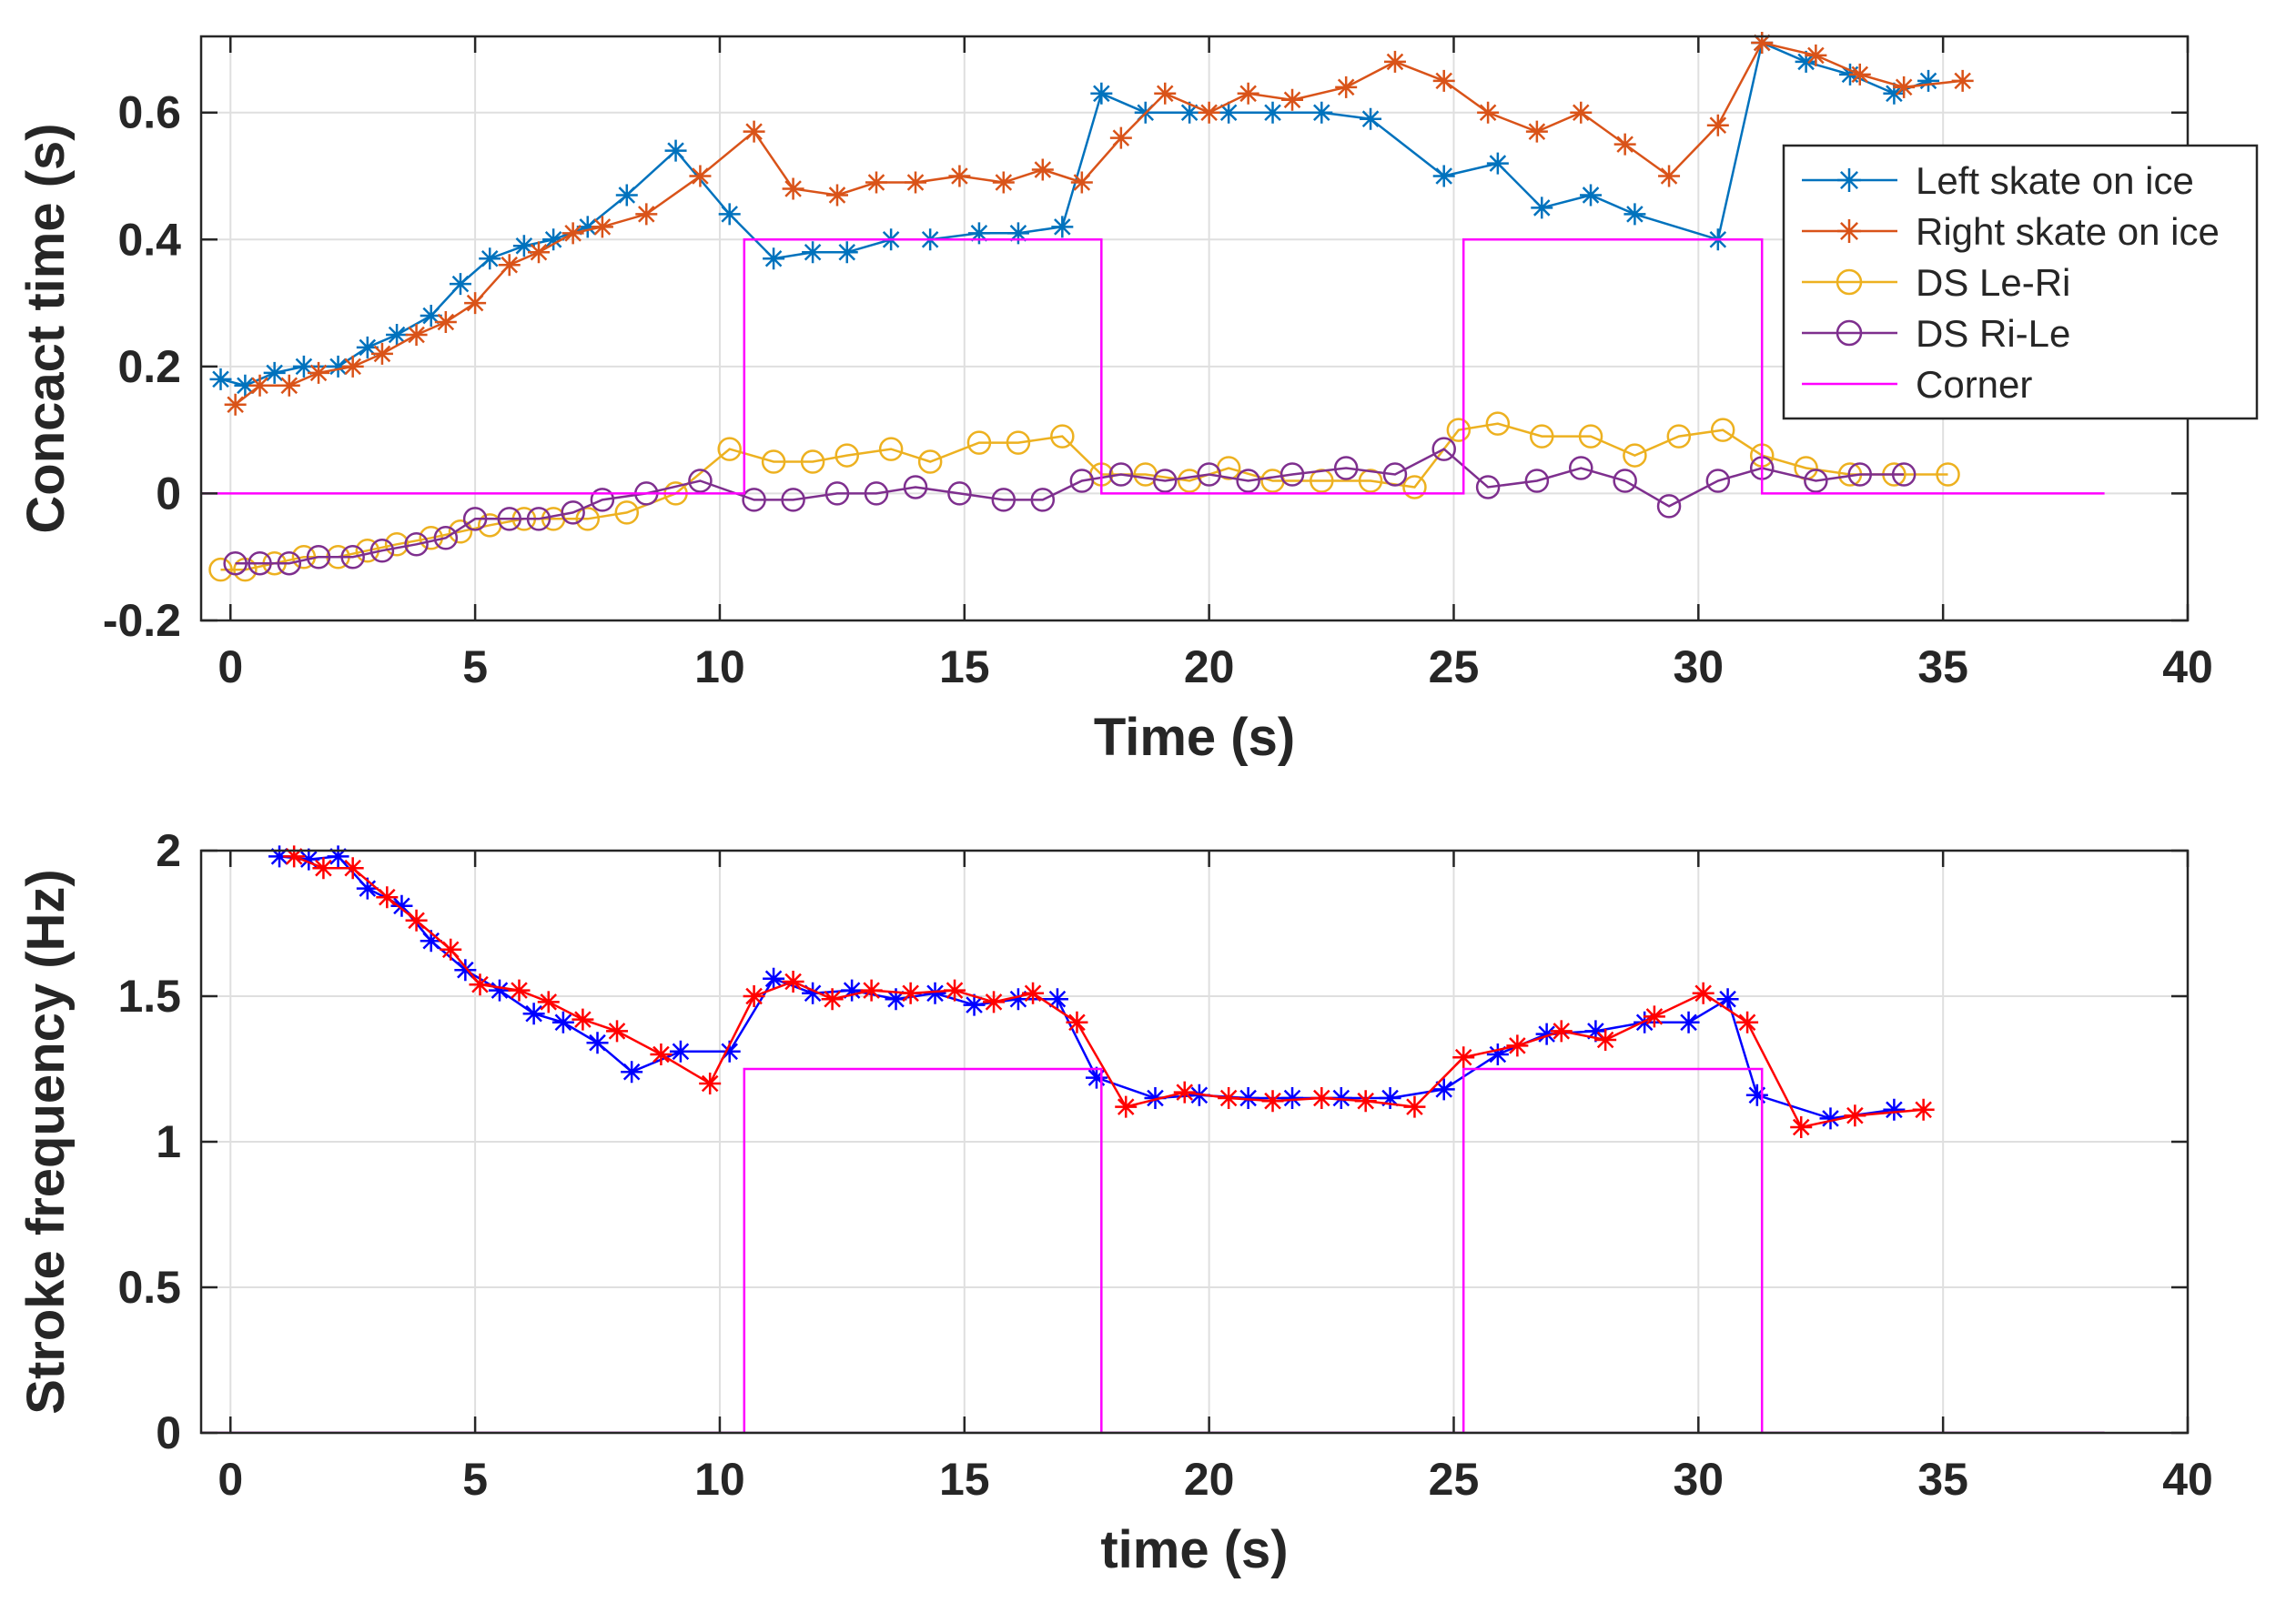 The width and height of the screenshot is (2296, 1603). I want to click on x-tick-label: 0, so click(230, 1480).